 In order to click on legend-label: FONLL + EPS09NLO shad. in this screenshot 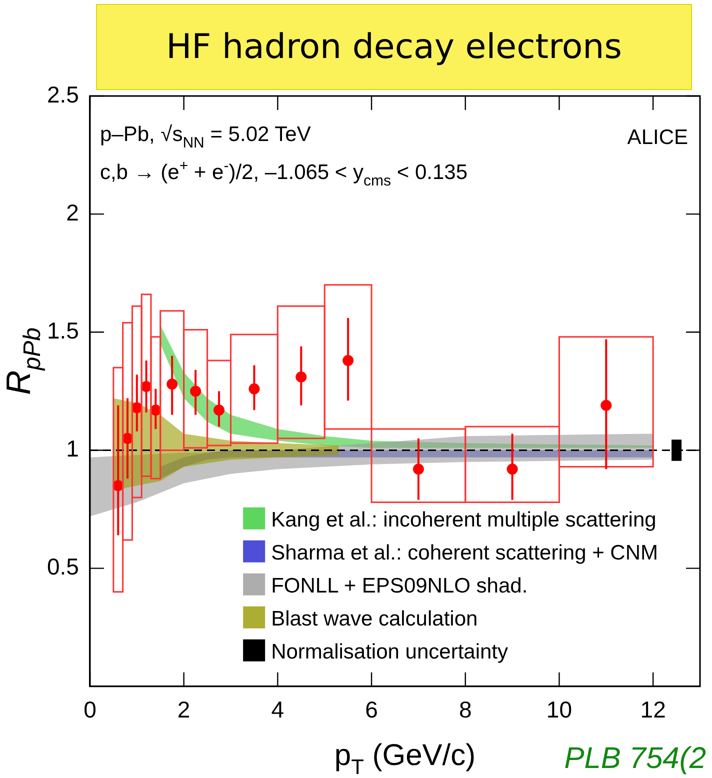, I will do `click(399, 586)`.